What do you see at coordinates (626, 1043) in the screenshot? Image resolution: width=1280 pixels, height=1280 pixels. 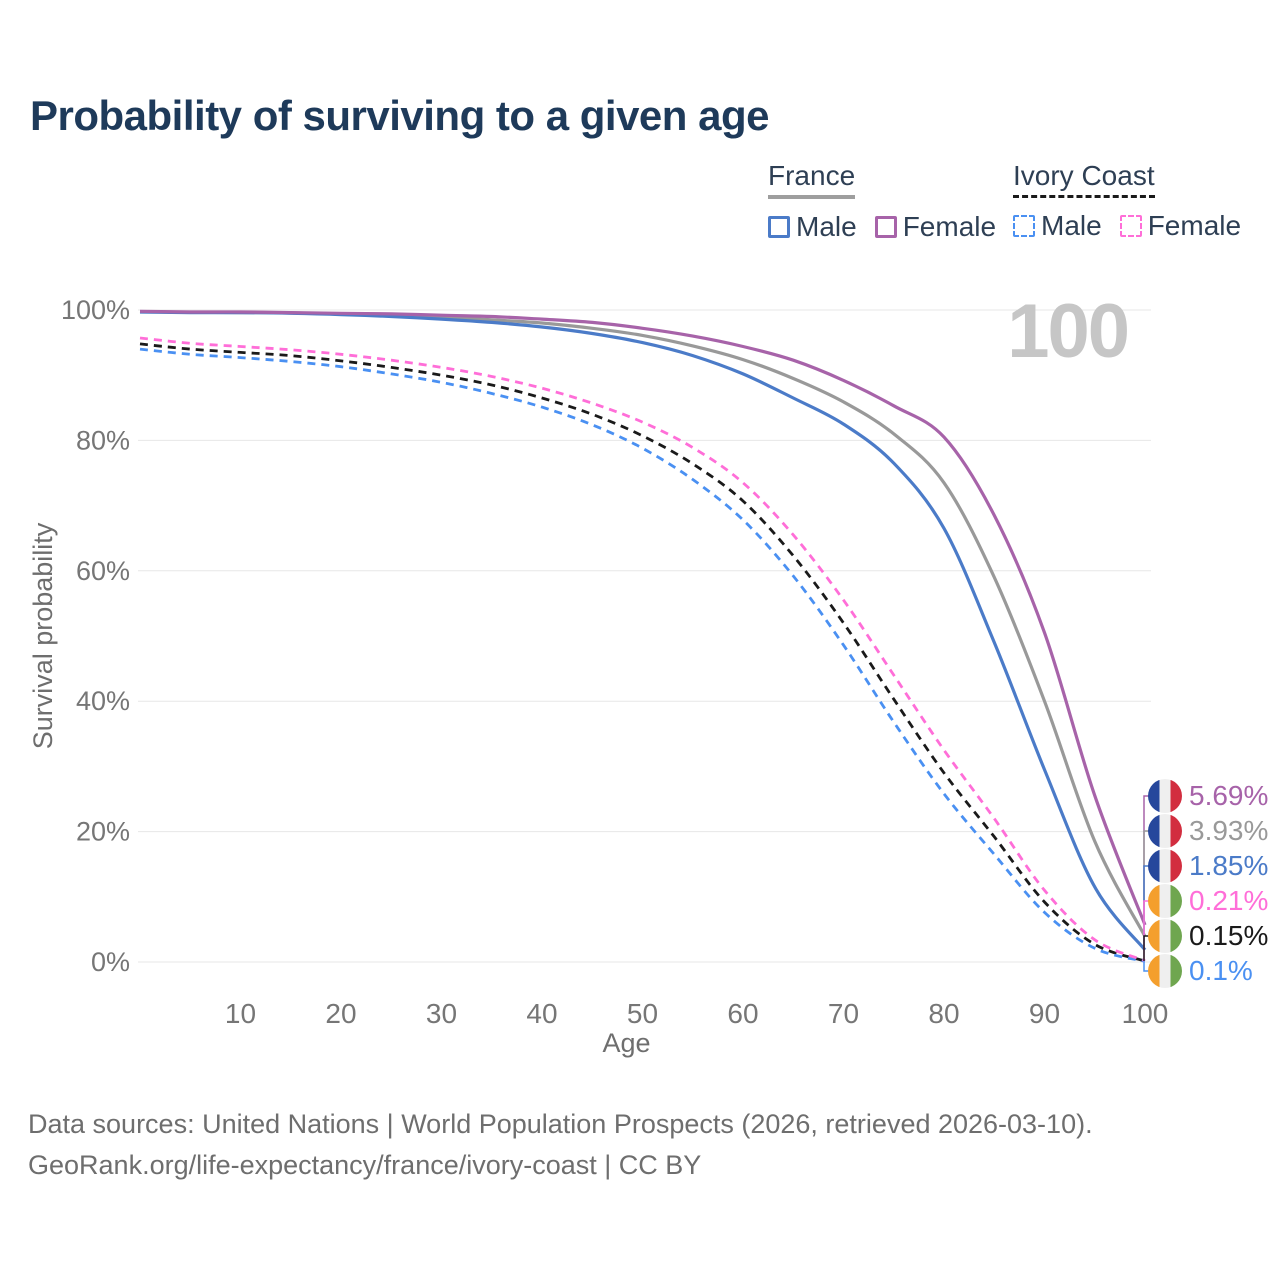 I see `x-axis-title: Age` at bounding box center [626, 1043].